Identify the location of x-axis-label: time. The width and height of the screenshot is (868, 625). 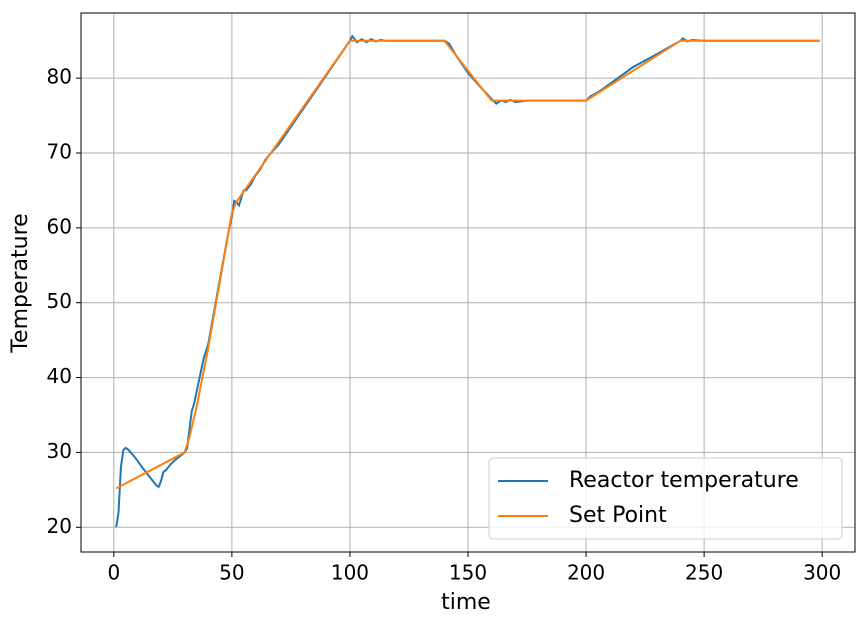
(466, 602).